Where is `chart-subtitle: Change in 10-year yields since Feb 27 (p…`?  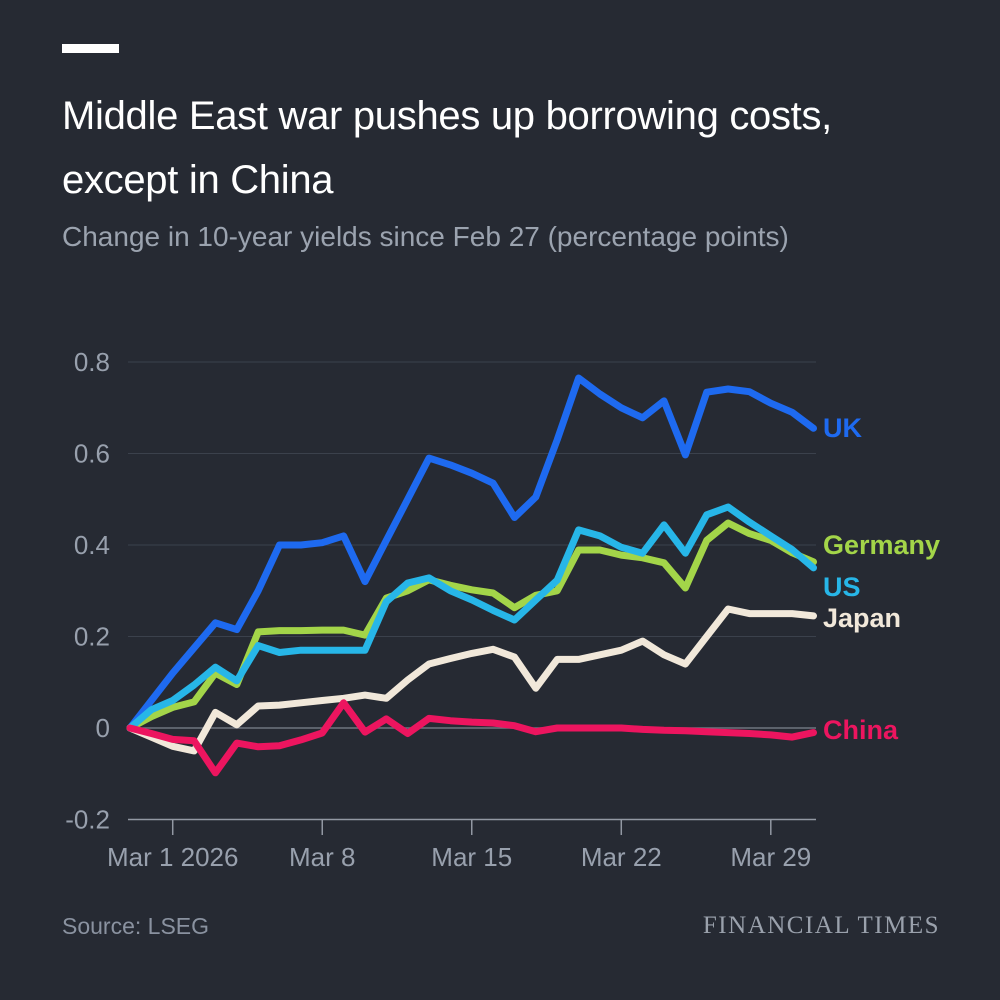 chart-subtitle: Change in 10-year yields since Feb 27 (p… is located at coordinates (425, 236).